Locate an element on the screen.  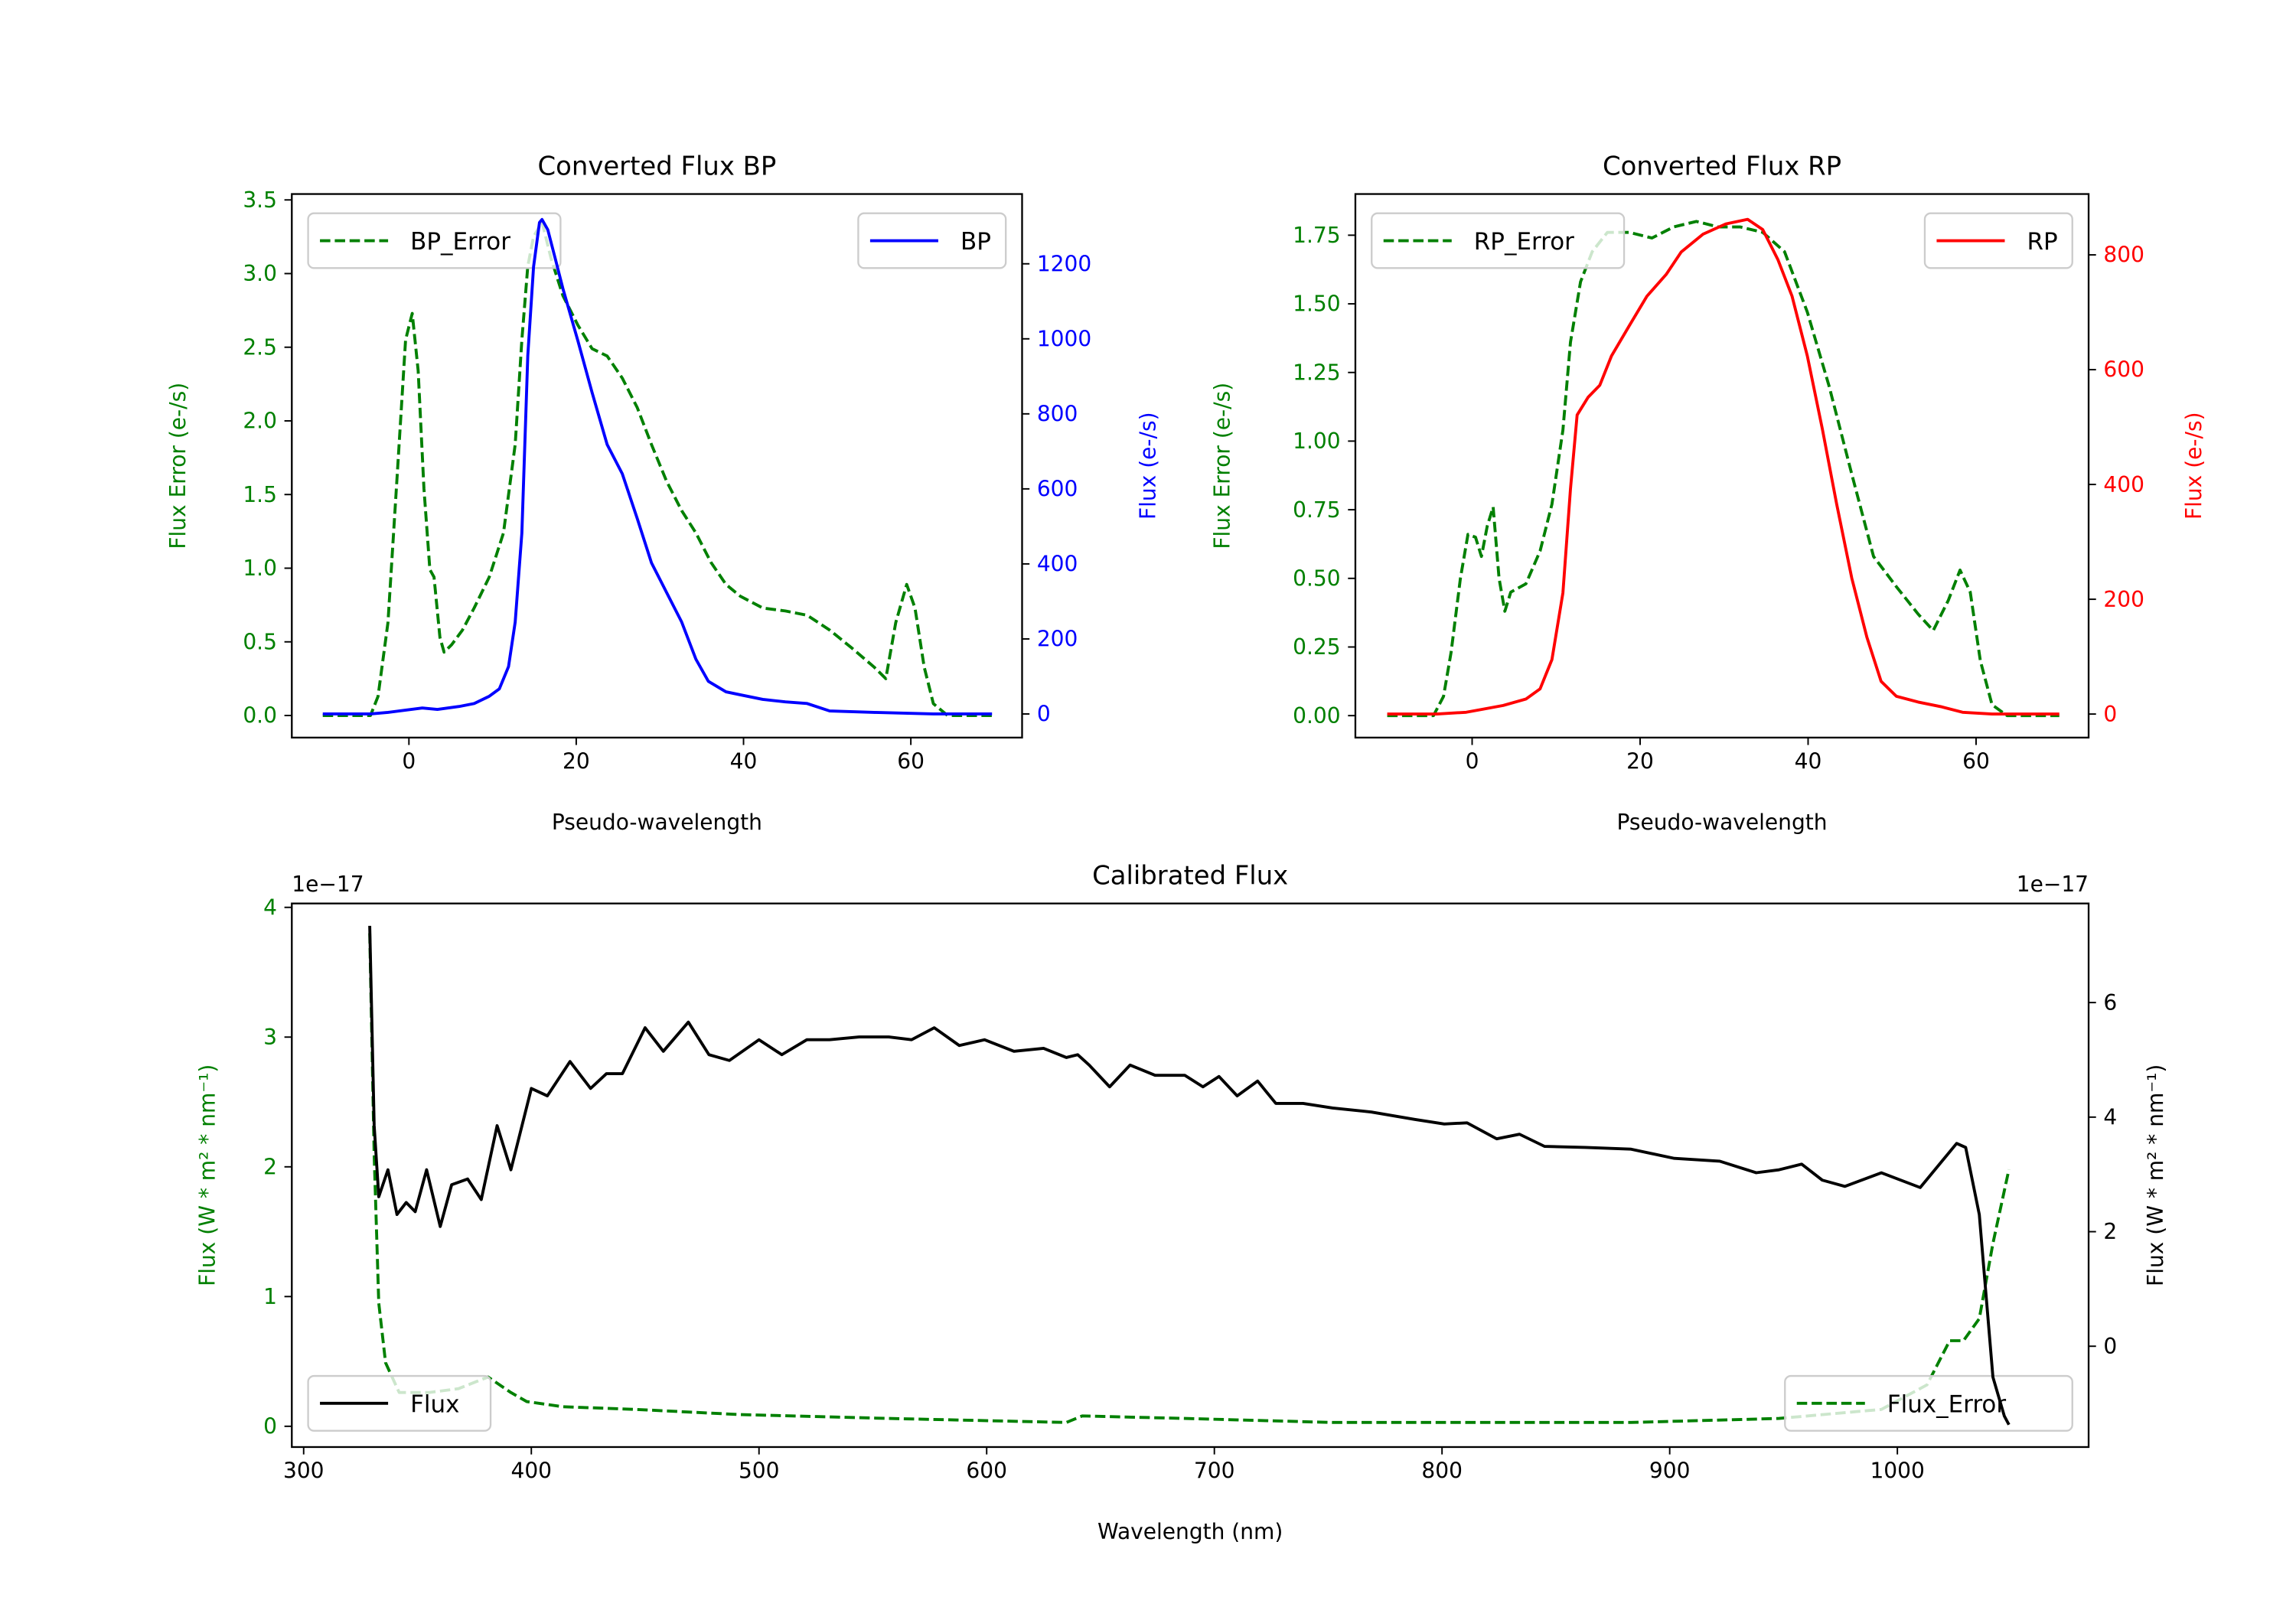
y-left-tick-label: 0.25 is located at coordinates (1316, 647).